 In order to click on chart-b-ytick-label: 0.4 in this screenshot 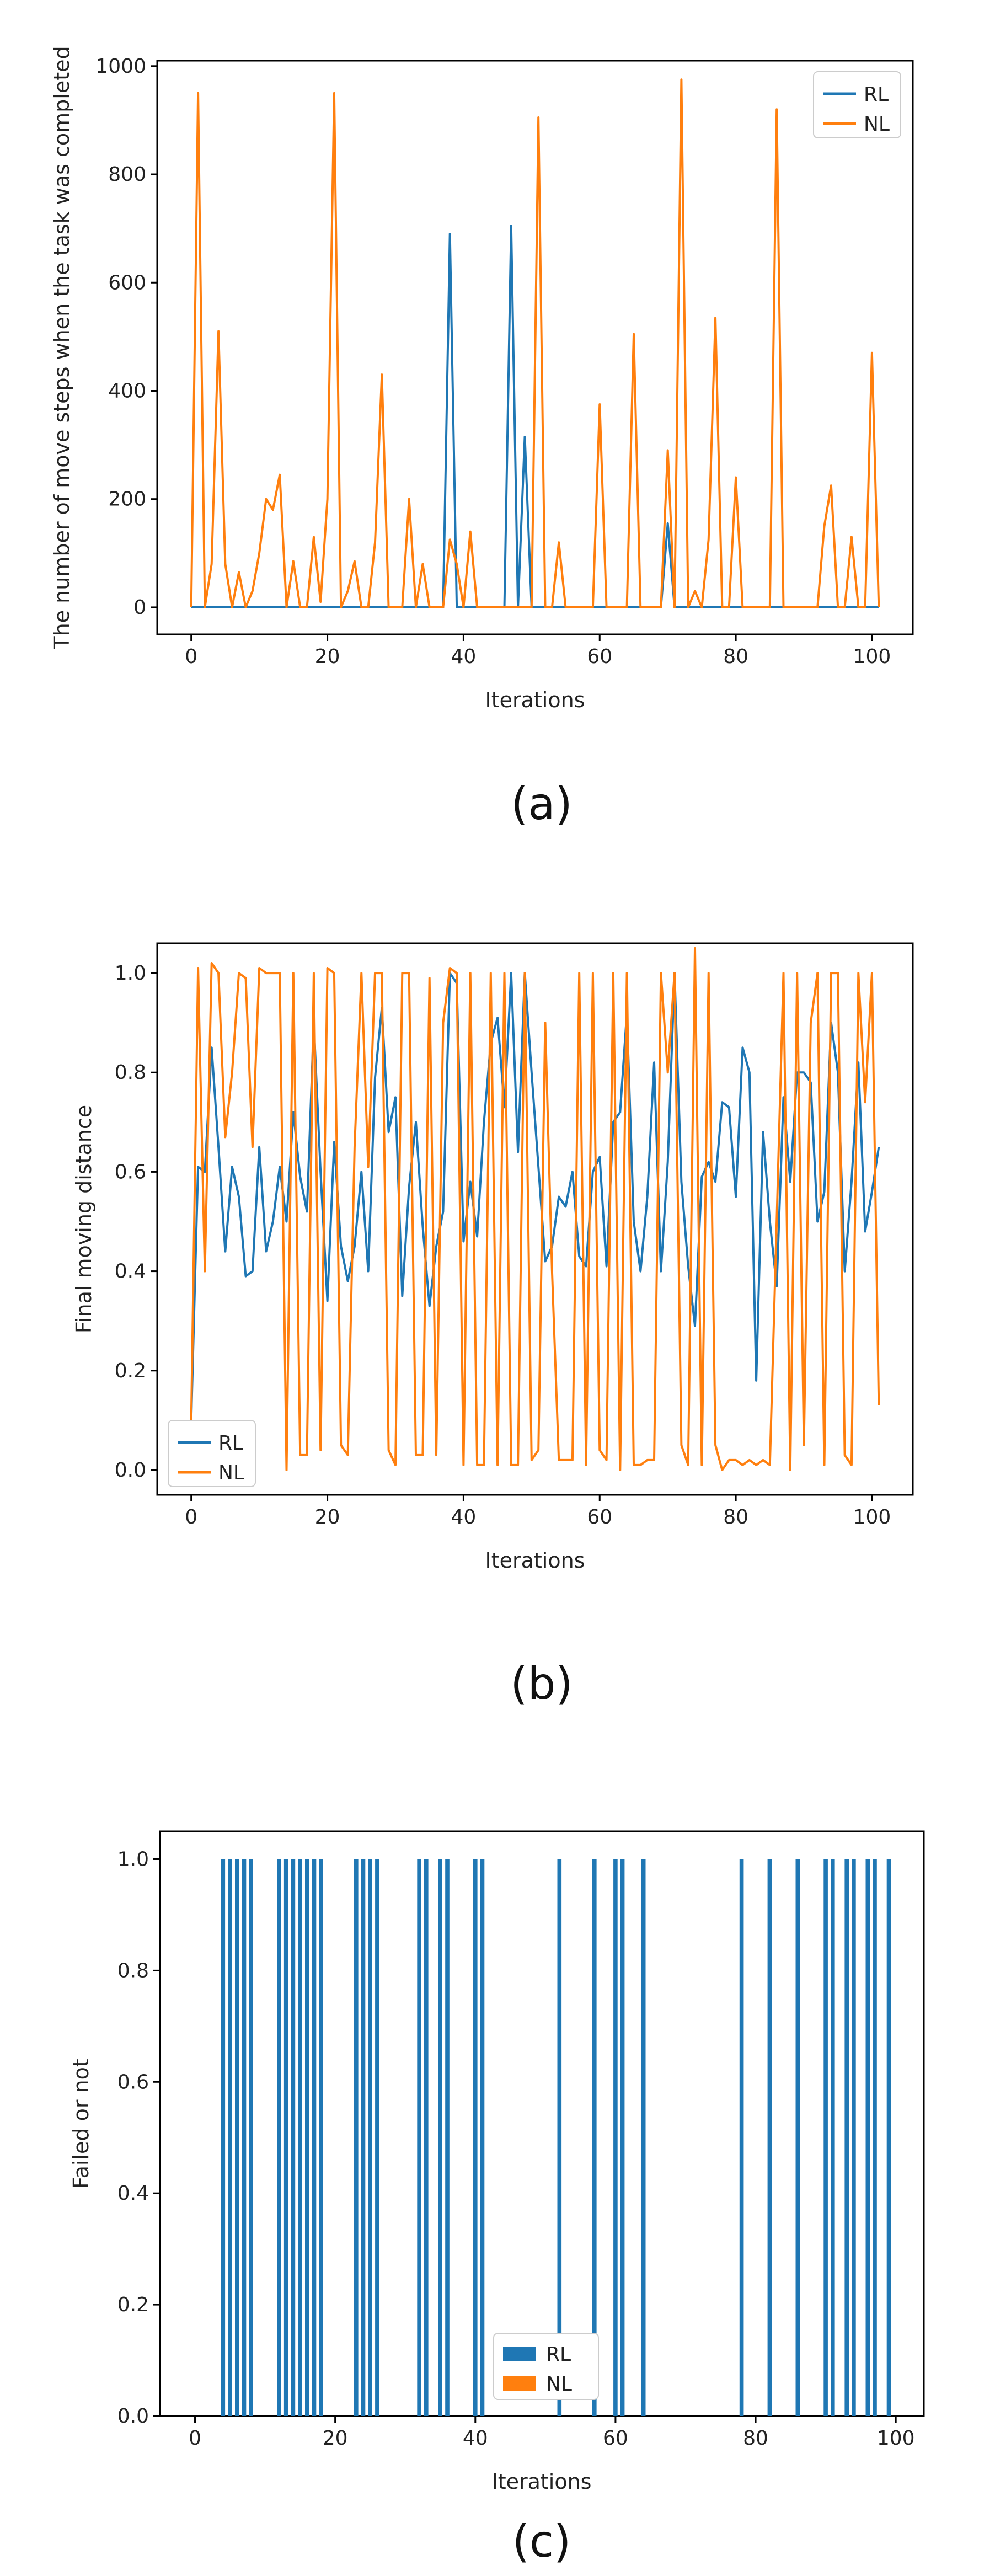, I will do `click(130, 1271)`.